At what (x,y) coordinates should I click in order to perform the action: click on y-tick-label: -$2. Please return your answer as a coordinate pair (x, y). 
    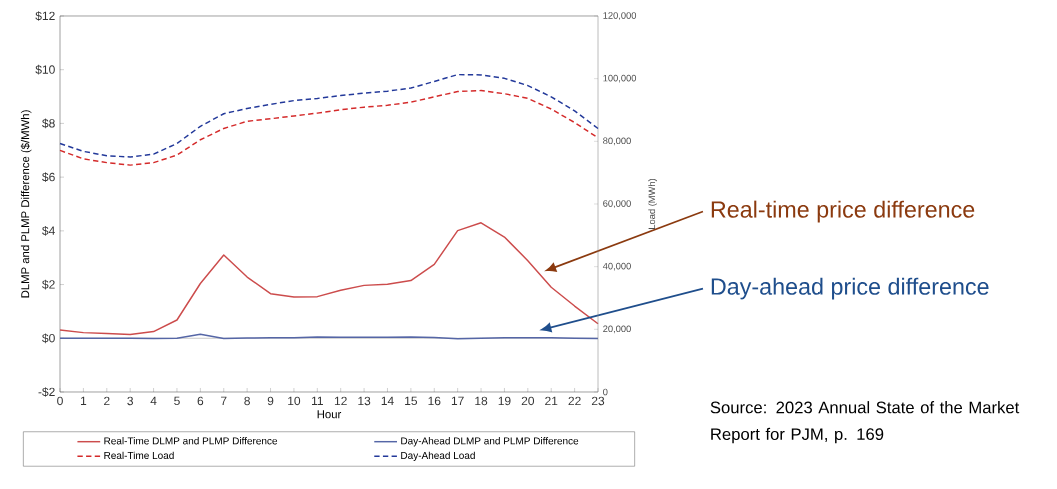
    Looking at the image, I should click on (46, 392).